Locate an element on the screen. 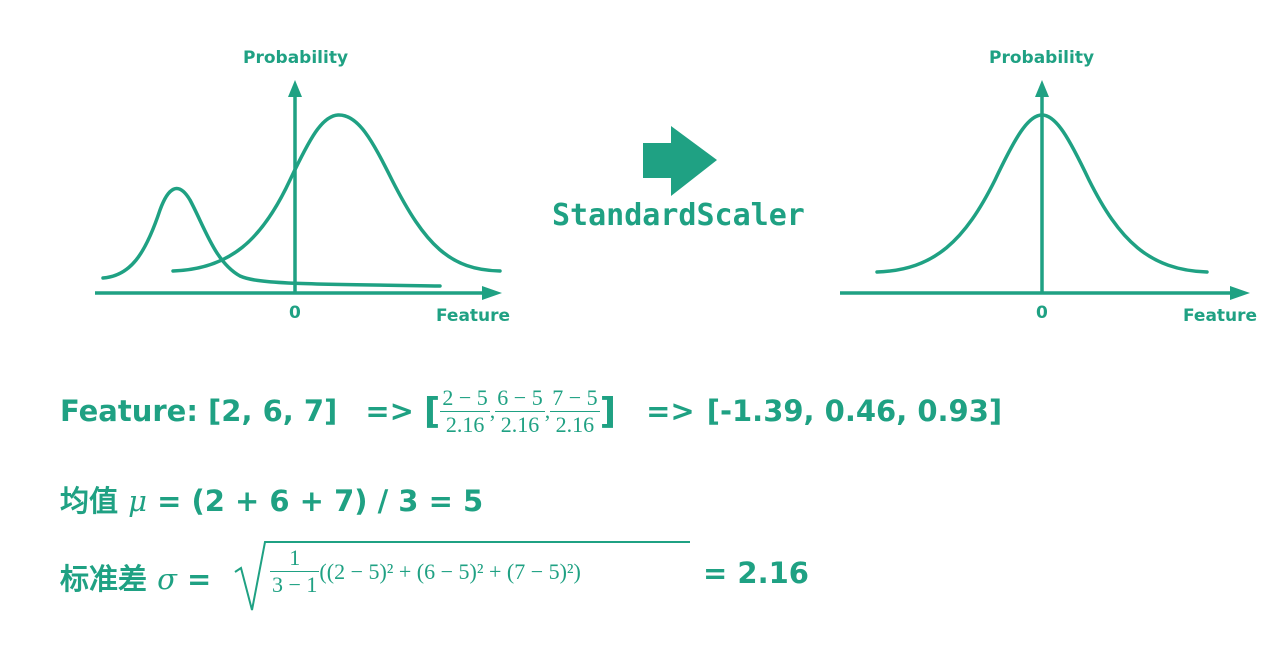 The height and width of the screenshot is (664, 1262). feature-arrow-2: => is located at coordinates (670, 411).